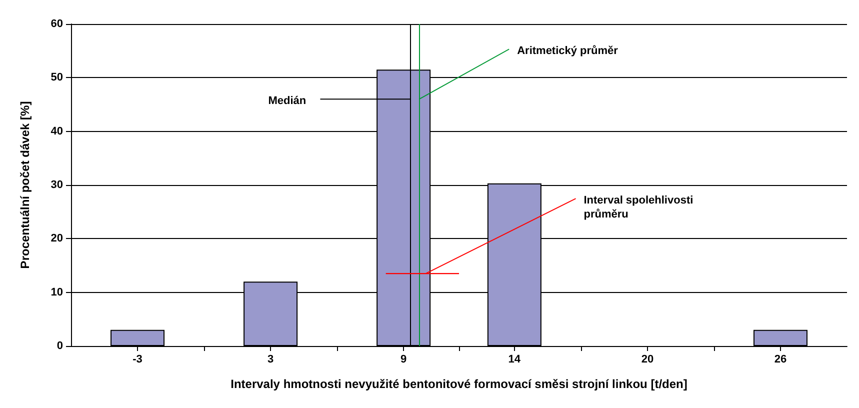  What do you see at coordinates (568, 51) in the screenshot?
I see `annotation: Aritmetický průměr` at bounding box center [568, 51].